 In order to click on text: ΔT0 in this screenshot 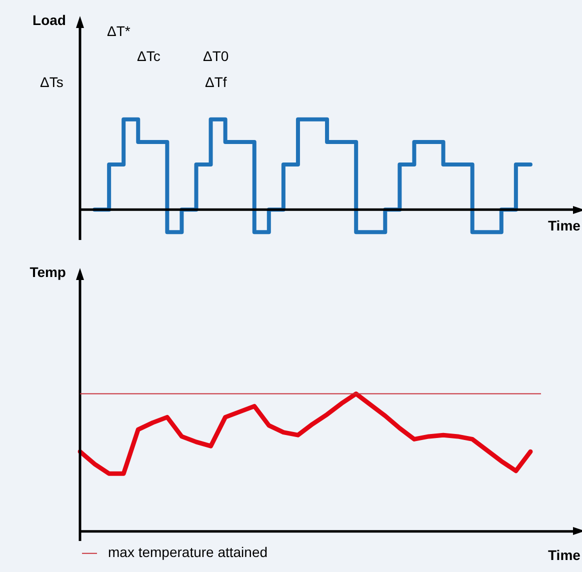, I will do `click(216, 56)`.